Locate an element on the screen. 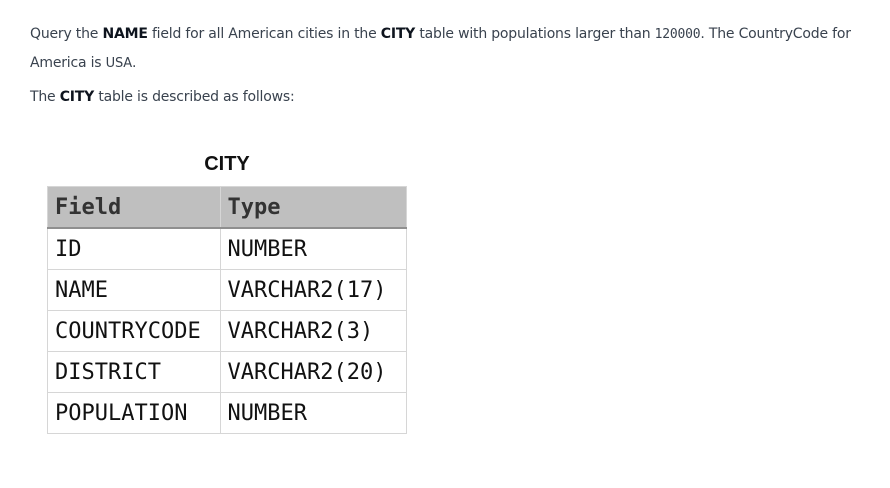  table-row: COUNTRYCODE VARCHAR2(3) is located at coordinates (227, 331).